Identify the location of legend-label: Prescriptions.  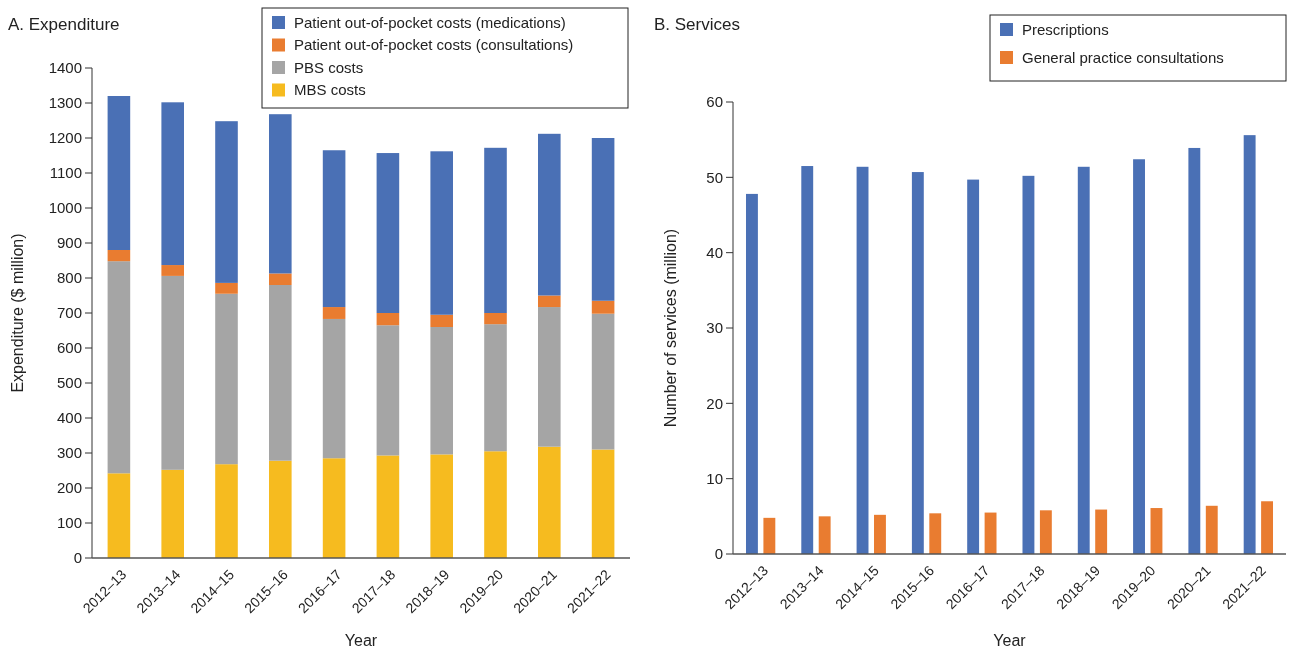
(1065, 29).